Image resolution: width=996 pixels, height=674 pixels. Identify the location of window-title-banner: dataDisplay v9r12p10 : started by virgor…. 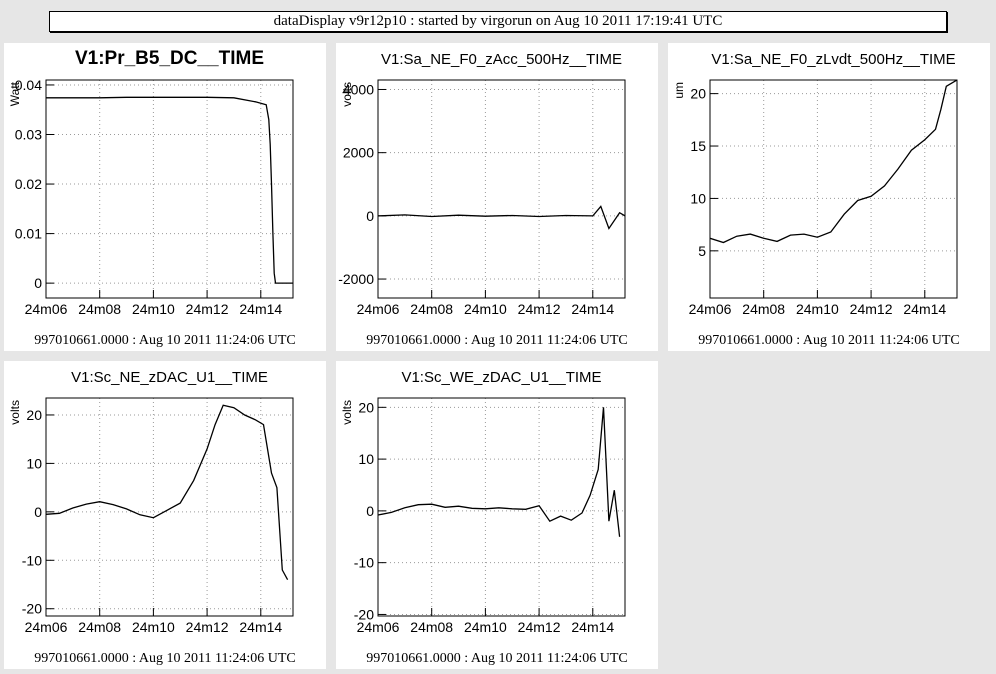
(498, 21).